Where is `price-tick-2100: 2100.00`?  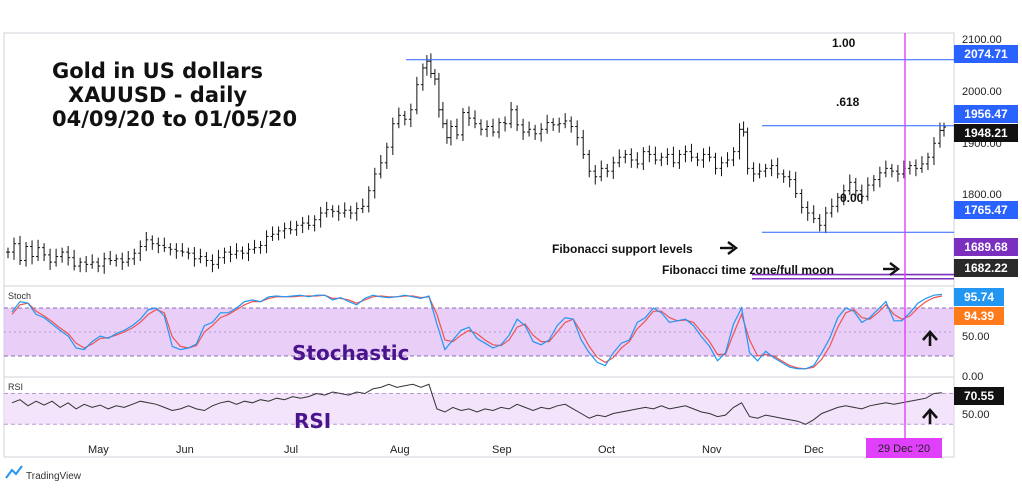 price-tick-2100: 2100.00 is located at coordinates (982, 40).